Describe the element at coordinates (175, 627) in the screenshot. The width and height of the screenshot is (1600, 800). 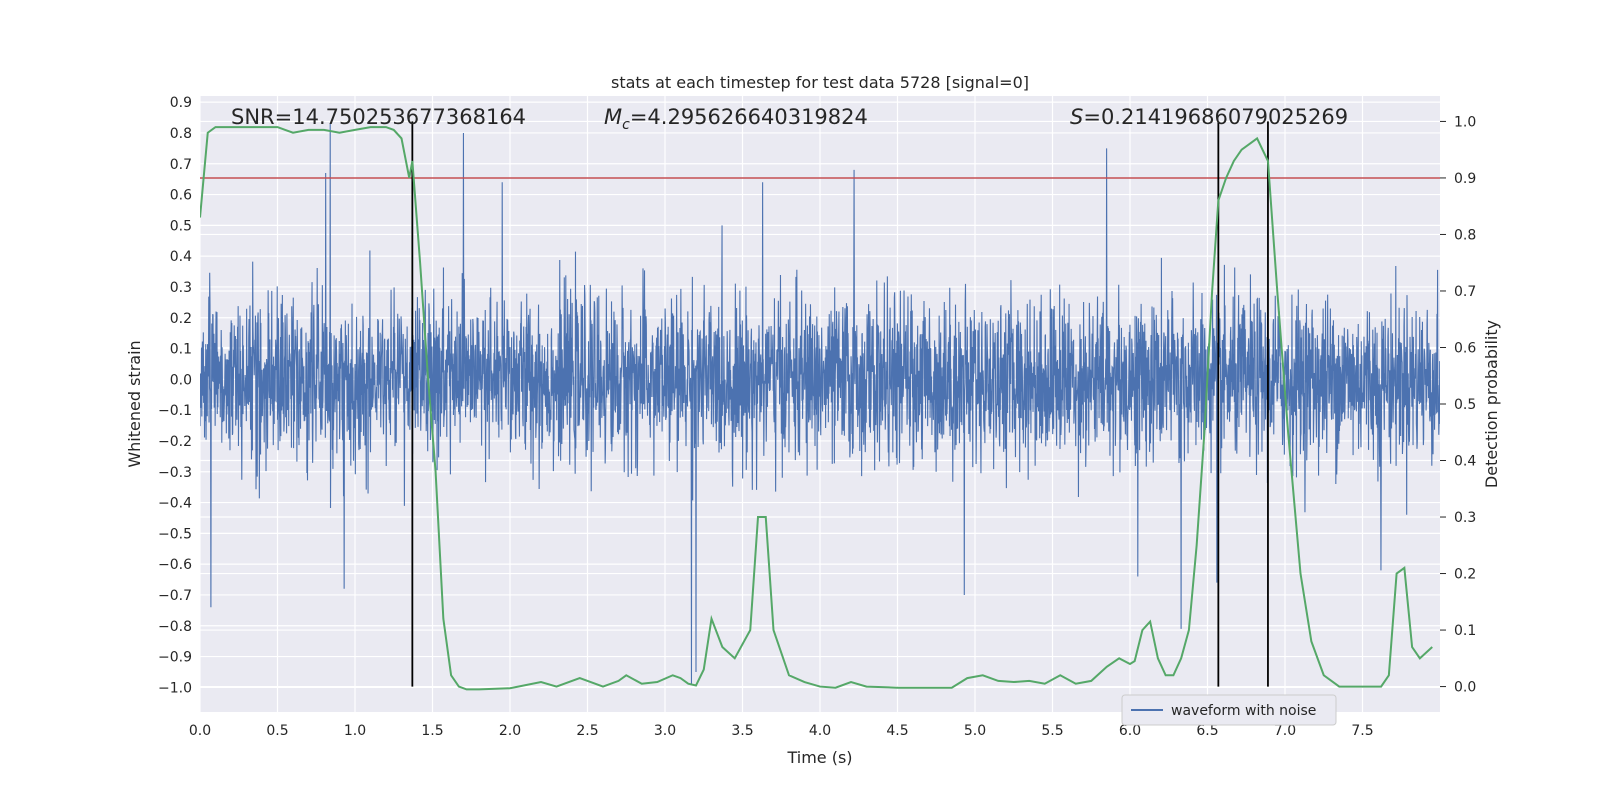
I see `y-tick-label: −0.8` at that location.